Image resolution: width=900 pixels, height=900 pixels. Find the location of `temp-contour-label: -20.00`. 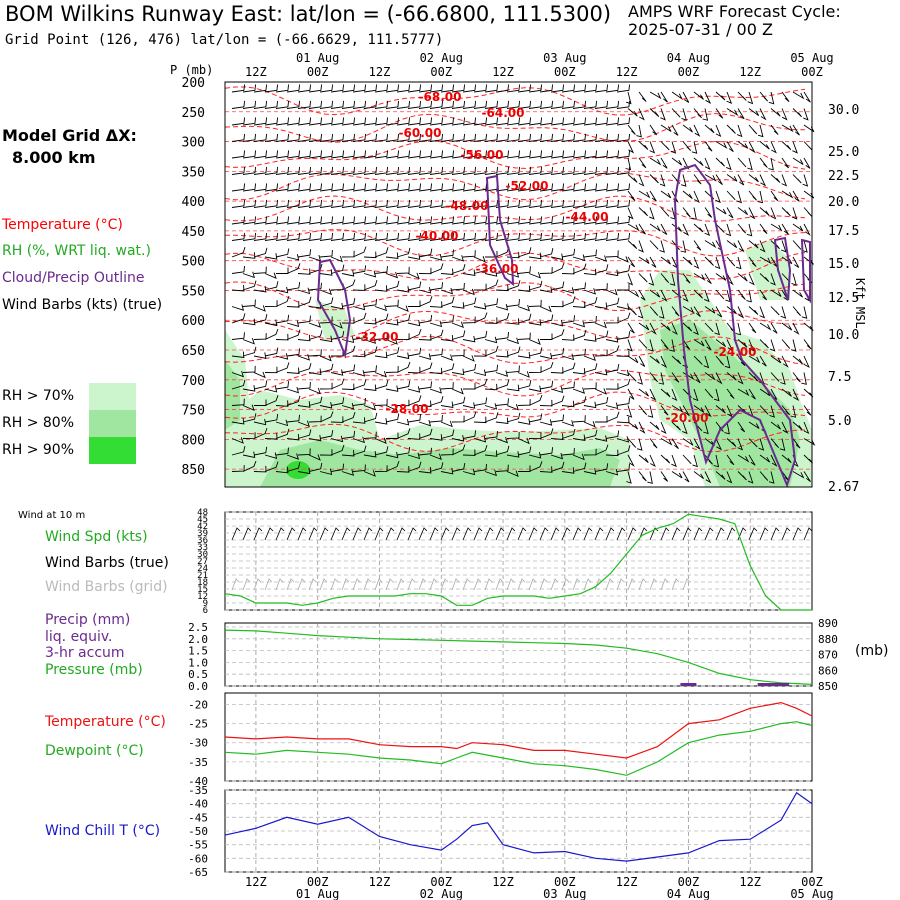

temp-contour-label: -20.00 is located at coordinates (687, 418).